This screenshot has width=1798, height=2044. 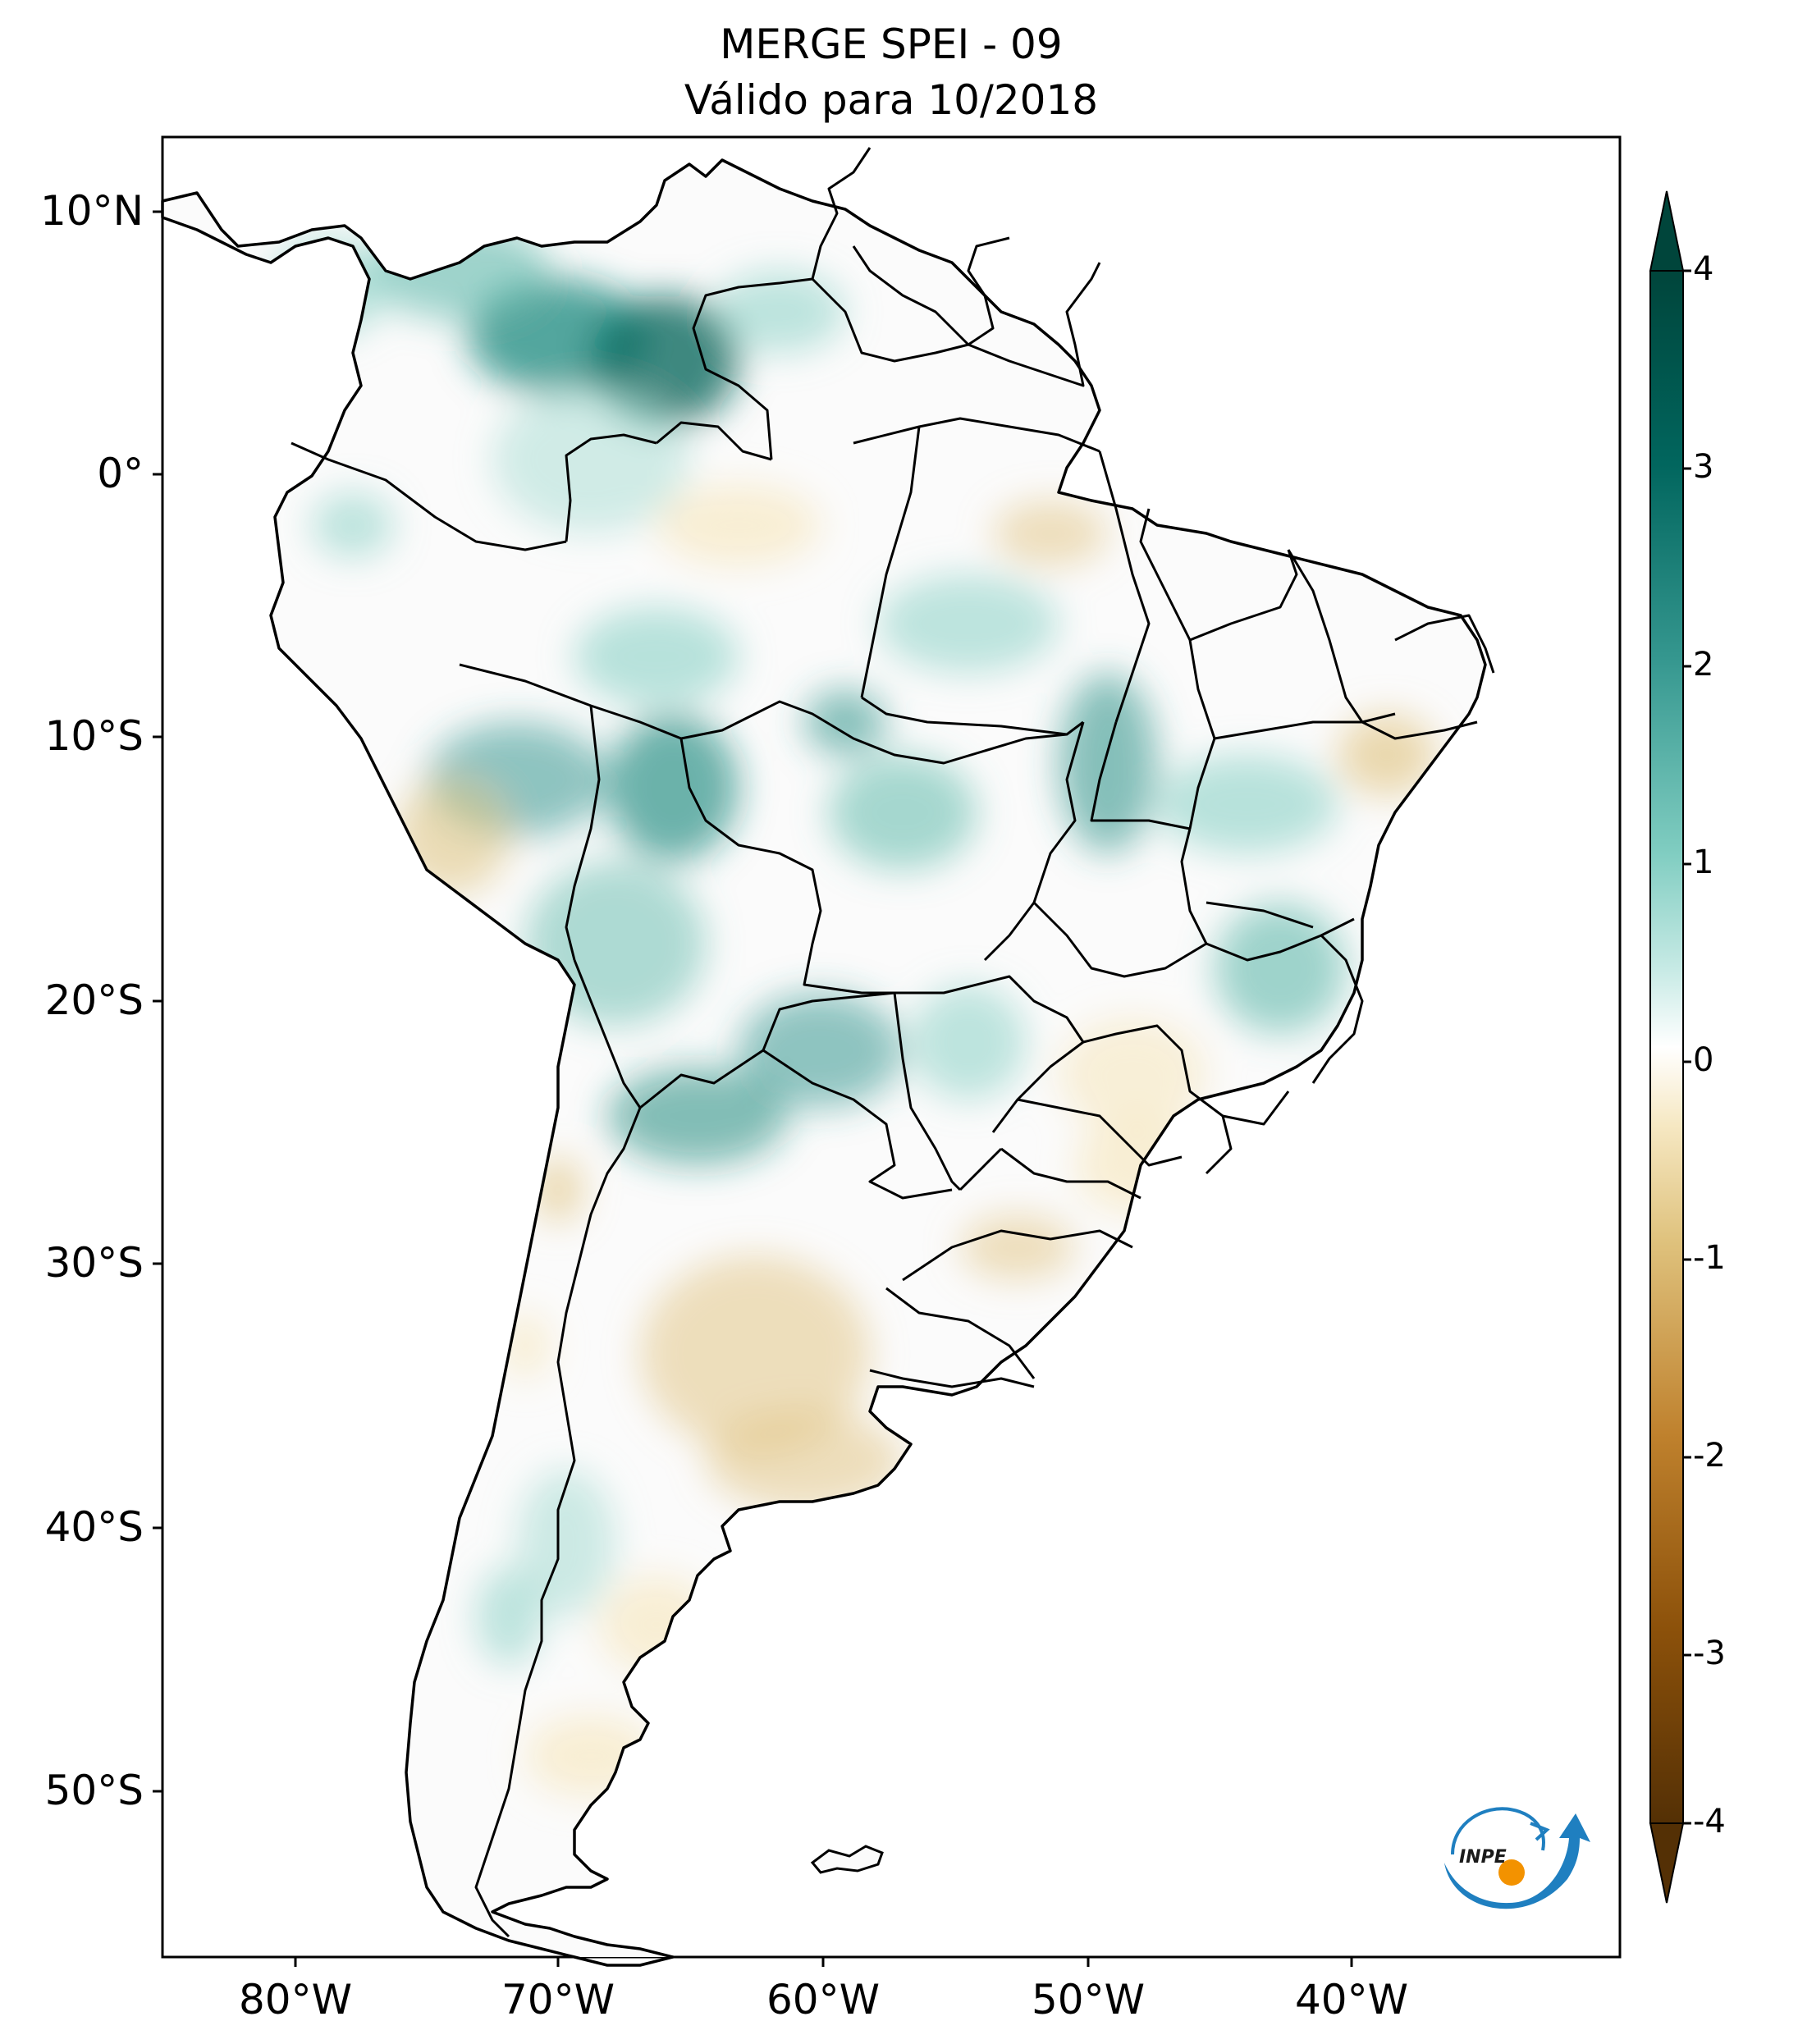 I want to click on para-tocantins-border, so click(x=1124, y=586).